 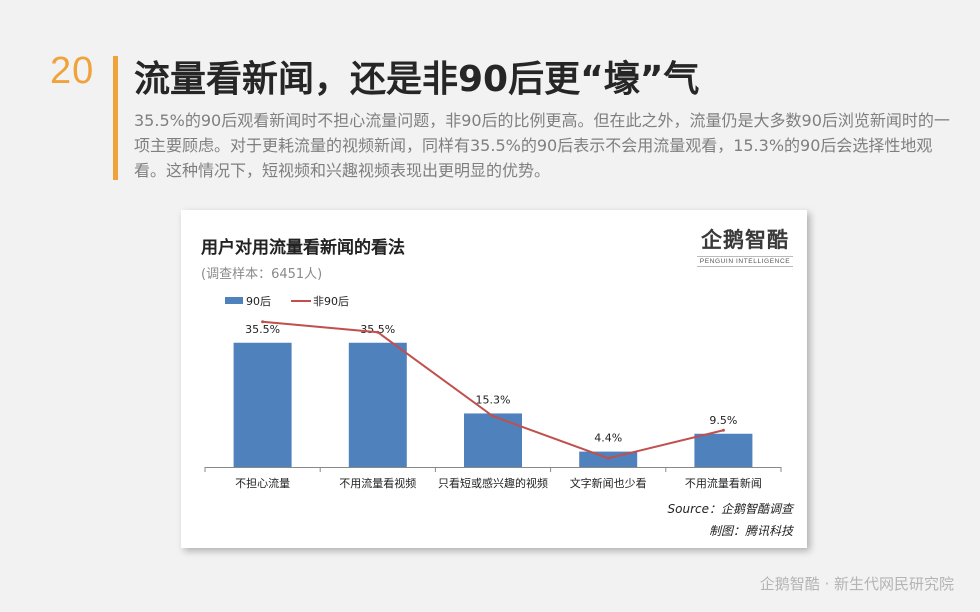 What do you see at coordinates (234, 300) in the screenshot?
I see `legend-swatch-bar` at bounding box center [234, 300].